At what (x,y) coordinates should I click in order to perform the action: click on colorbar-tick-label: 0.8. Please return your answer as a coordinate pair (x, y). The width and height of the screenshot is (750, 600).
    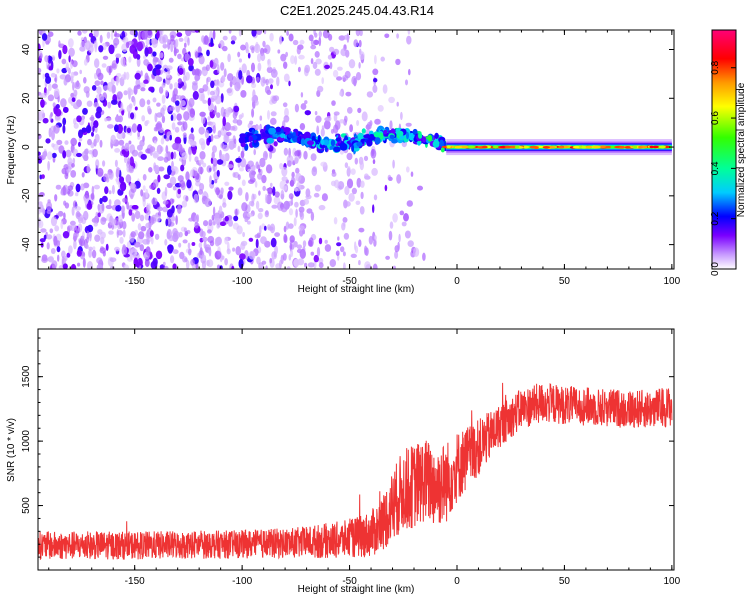
    Looking at the image, I should click on (715, 67).